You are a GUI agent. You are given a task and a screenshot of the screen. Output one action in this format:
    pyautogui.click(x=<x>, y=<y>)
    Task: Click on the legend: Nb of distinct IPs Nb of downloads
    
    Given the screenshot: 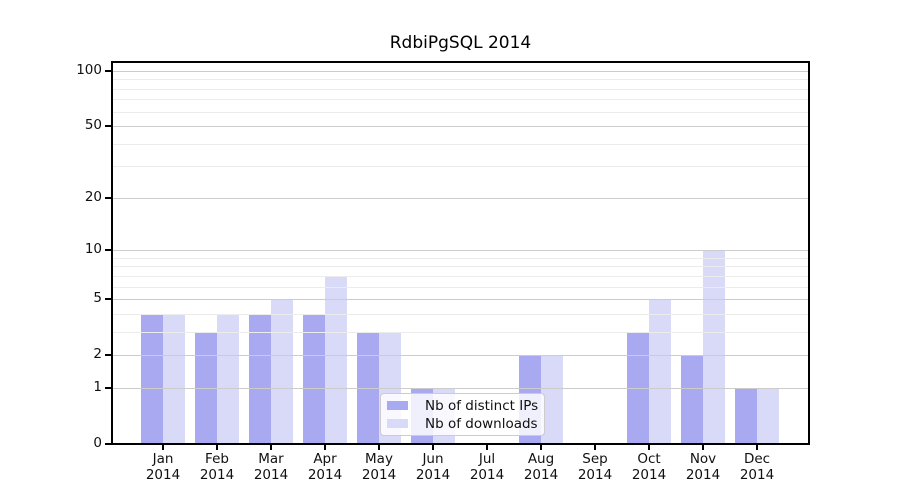 What is the action you would take?
    pyautogui.click(x=462, y=414)
    